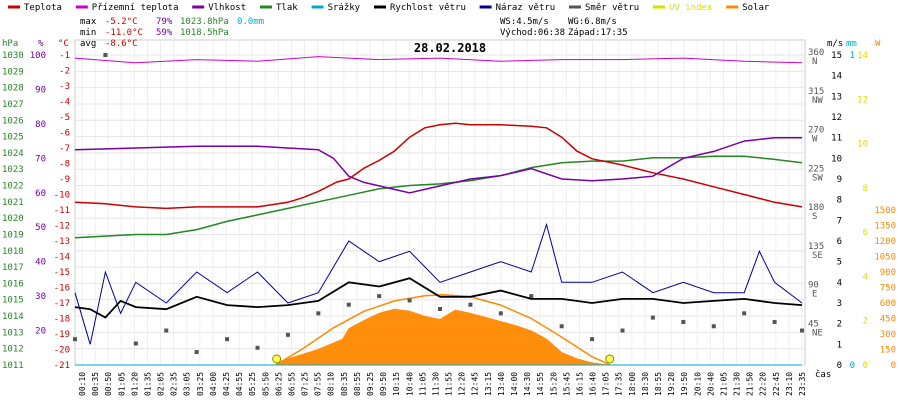 The height and width of the screenshot is (400, 900). What do you see at coordinates (239, 384) in the screenshot?
I see `x-tick-label: 04:55` at bounding box center [239, 384].